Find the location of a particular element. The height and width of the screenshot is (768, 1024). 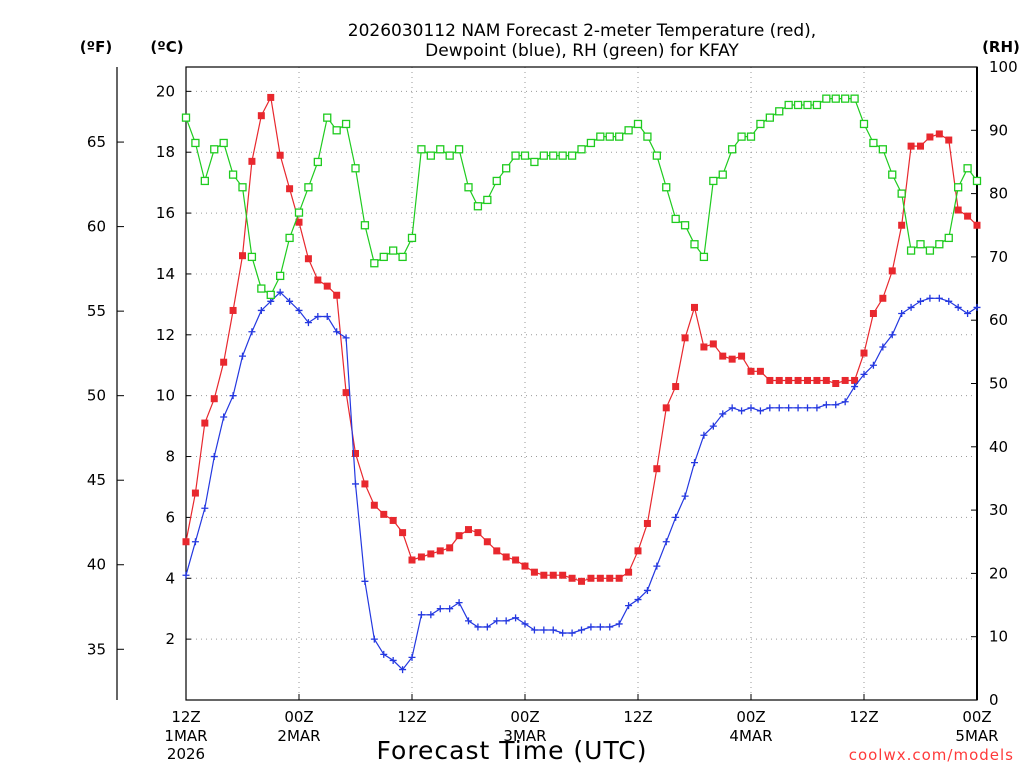

x-tick-date-label: 5MAR is located at coordinates (976, 736).